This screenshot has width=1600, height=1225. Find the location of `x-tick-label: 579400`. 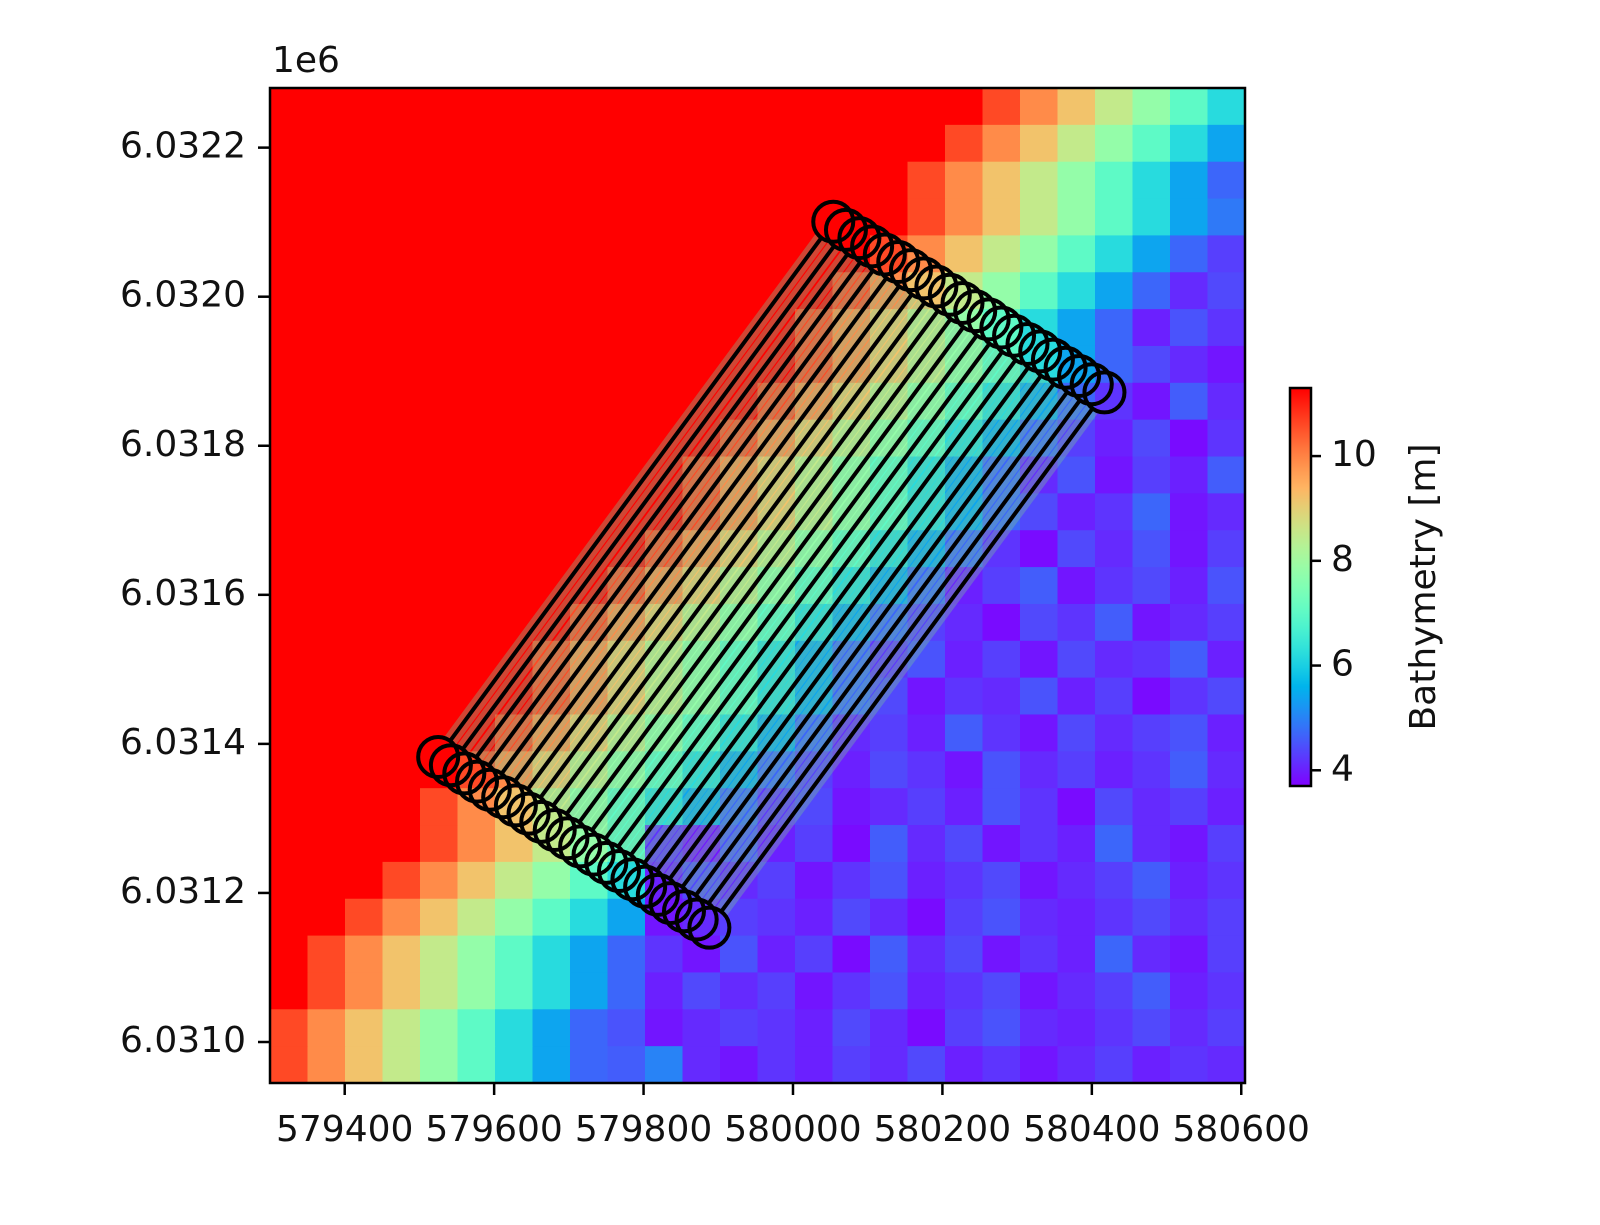

x-tick-label: 579400 is located at coordinates (344, 1129).